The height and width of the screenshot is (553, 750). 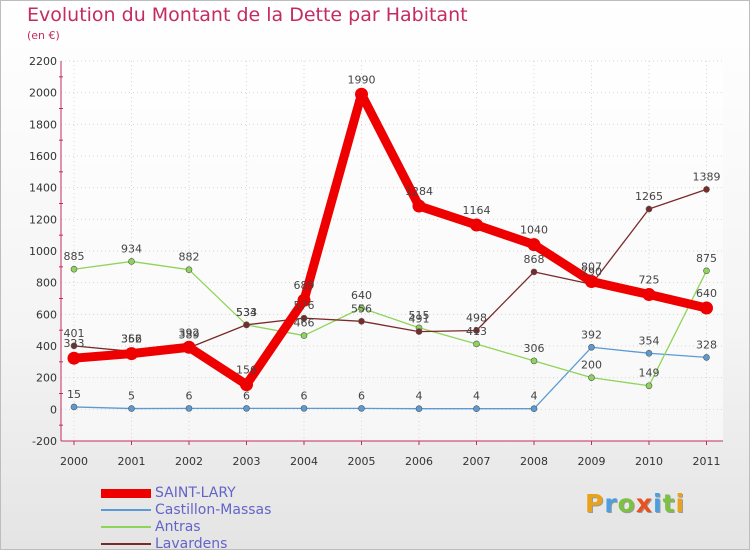 I want to click on y-tick-label: 1200, so click(x=43, y=219).